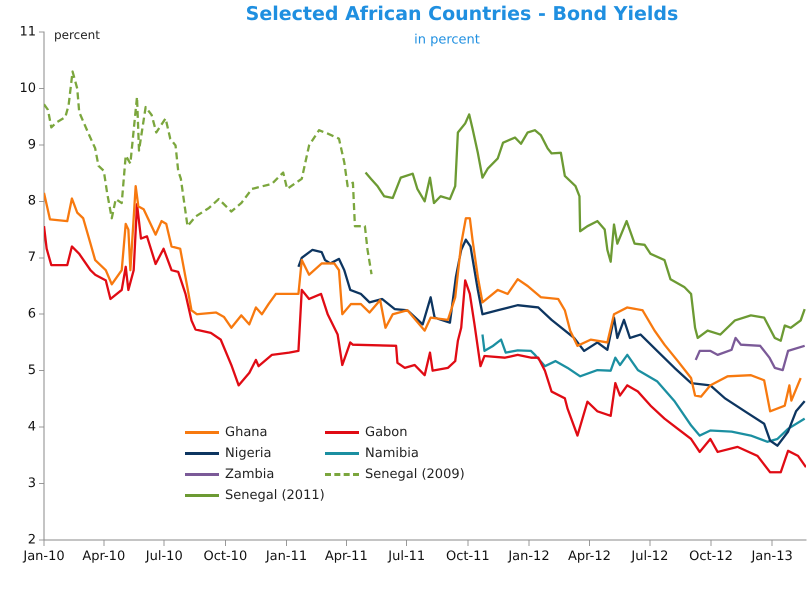 This screenshot has height=602, width=808. Describe the element at coordinates (275, 495) in the screenshot. I see `legend-label: Senegal (2011)` at that location.